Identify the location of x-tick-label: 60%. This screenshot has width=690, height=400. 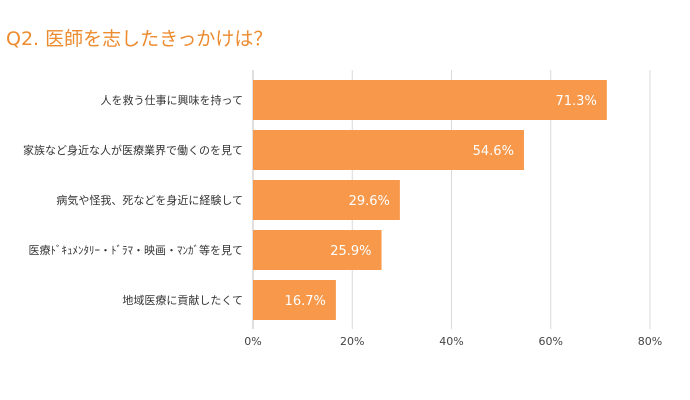
(551, 341).